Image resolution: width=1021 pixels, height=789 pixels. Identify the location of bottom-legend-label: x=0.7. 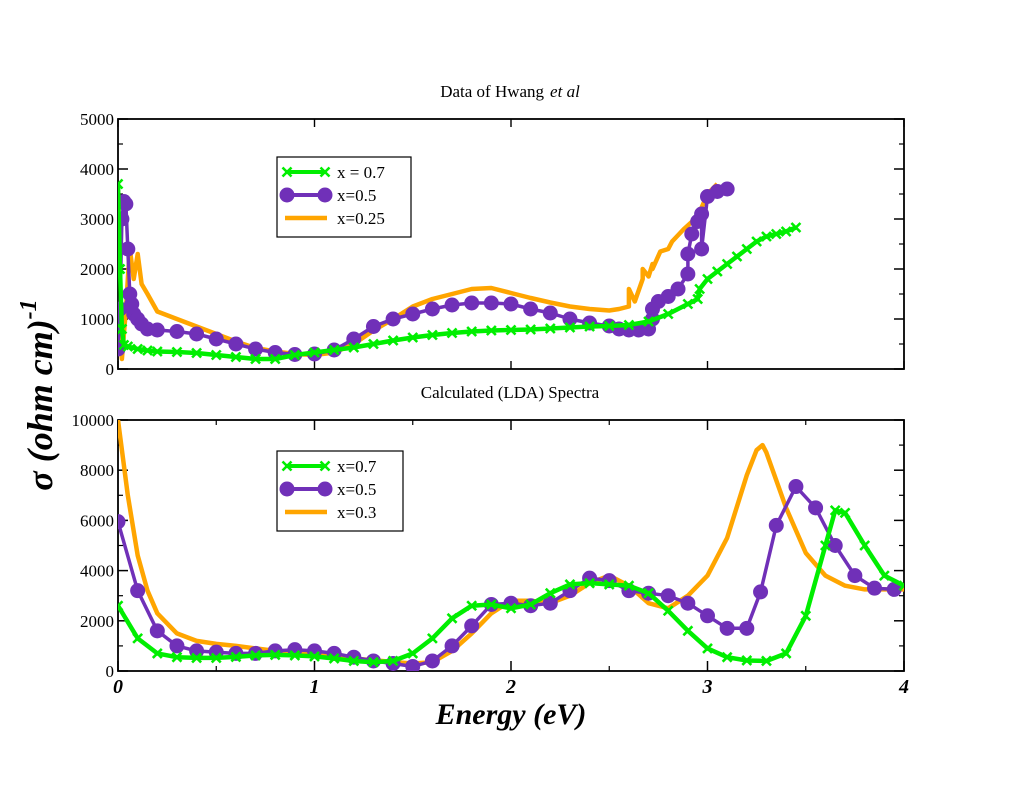
(357, 466).